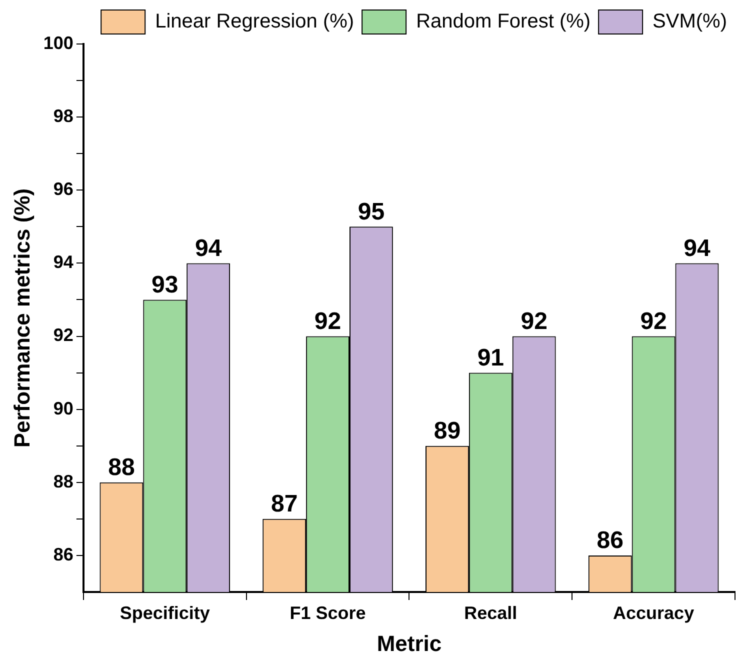 Image resolution: width=747 pixels, height=666 pixels. I want to click on legend-label: Linear Regression (%), so click(254, 21).